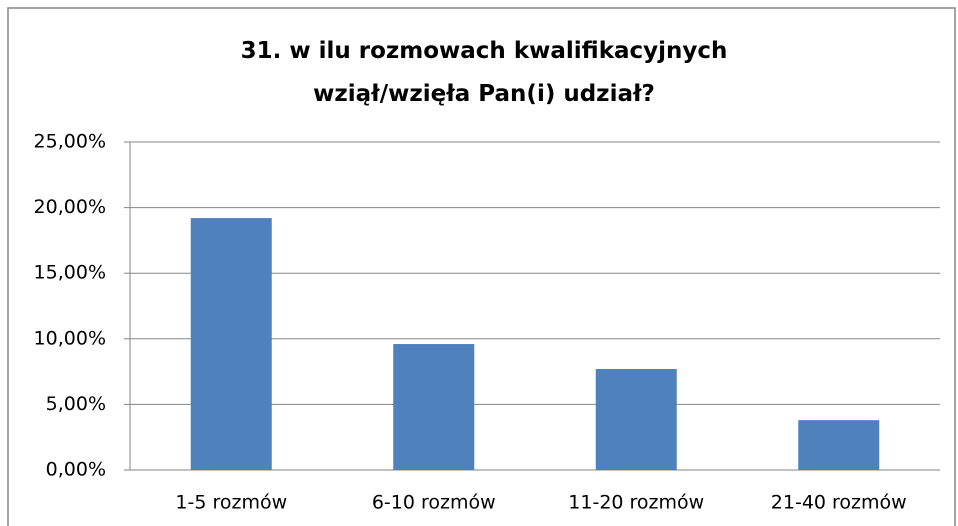 Image resolution: width=958 pixels, height=526 pixels. Describe the element at coordinates (434, 503) in the screenshot. I see `x-tick-label: 6-10 rozmów` at that location.